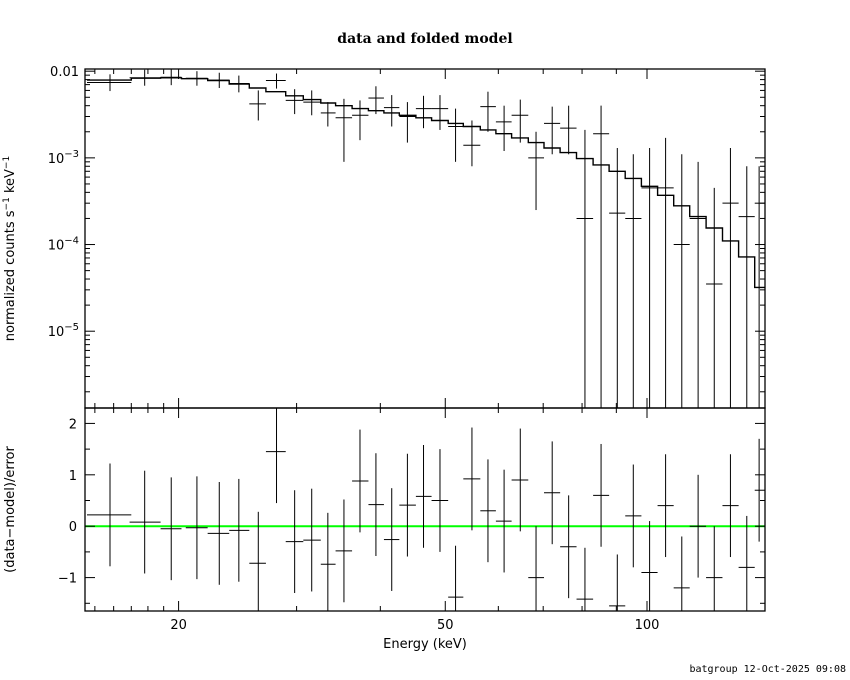  Describe the element at coordinates (73, 476) in the screenshot. I see `y-tick-label: 1` at that location.